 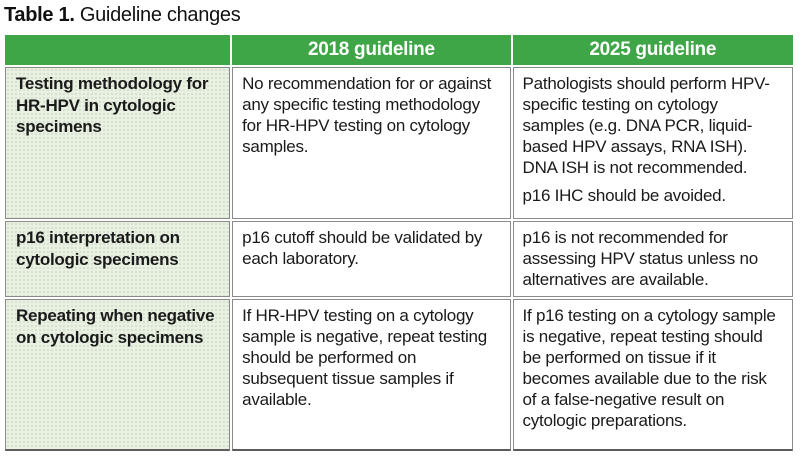 What do you see at coordinates (157, 15) in the screenshot?
I see `table-title-text: Guideline changes` at bounding box center [157, 15].